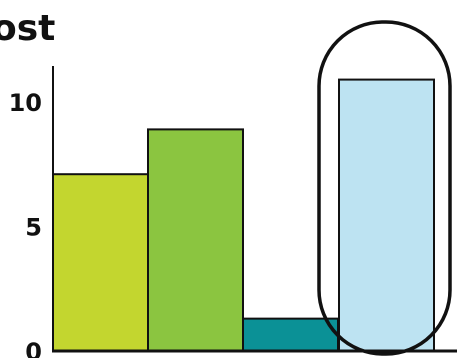  Describe the element at coordinates (33, 228) in the screenshot. I see `y-tick-label-5: 5` at that location.